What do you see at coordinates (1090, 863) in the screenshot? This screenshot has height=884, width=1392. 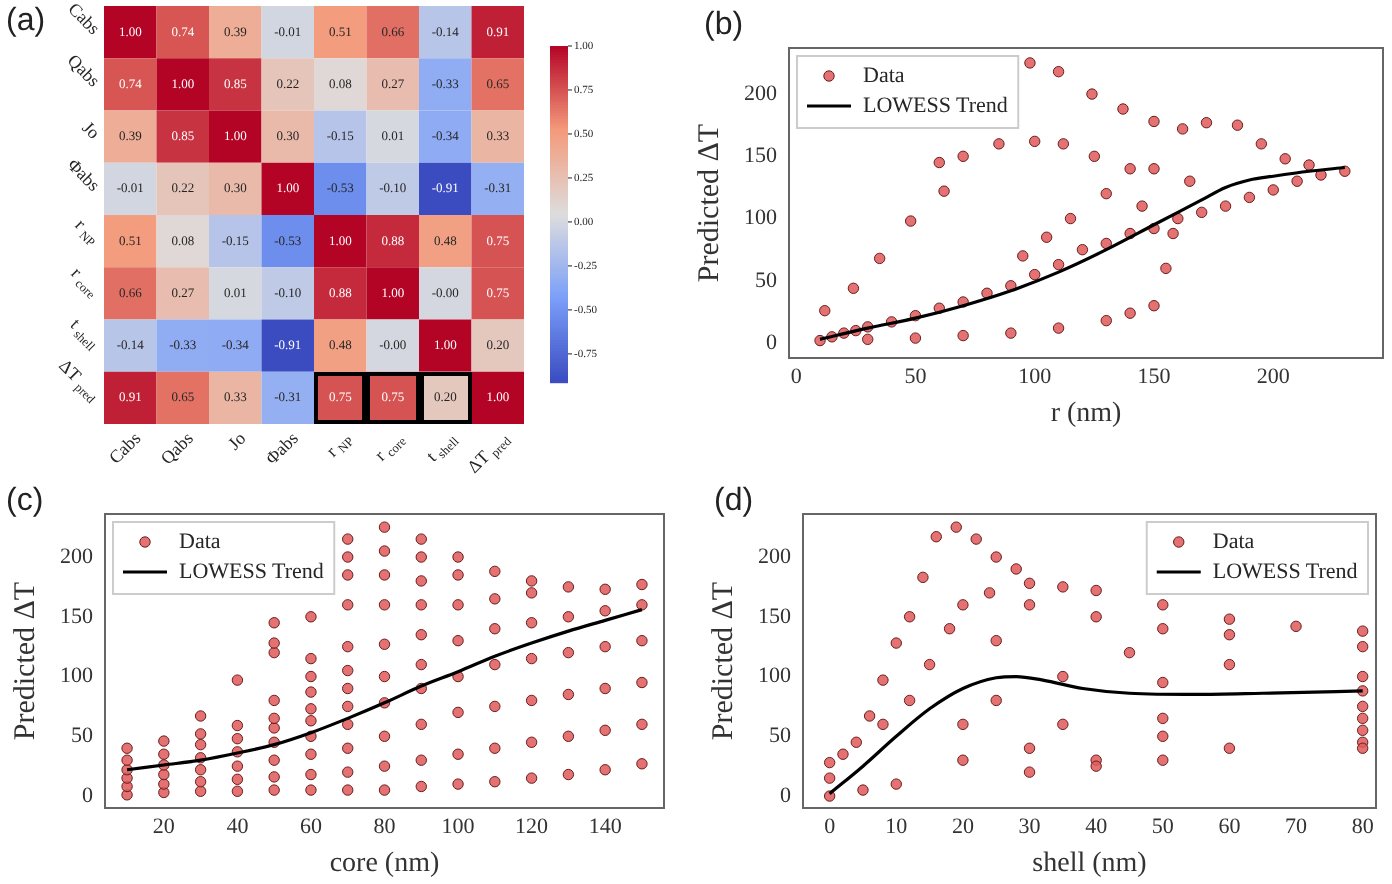 I see `x-axis-title: shell (nm)` at bounding box center [1090, 863].